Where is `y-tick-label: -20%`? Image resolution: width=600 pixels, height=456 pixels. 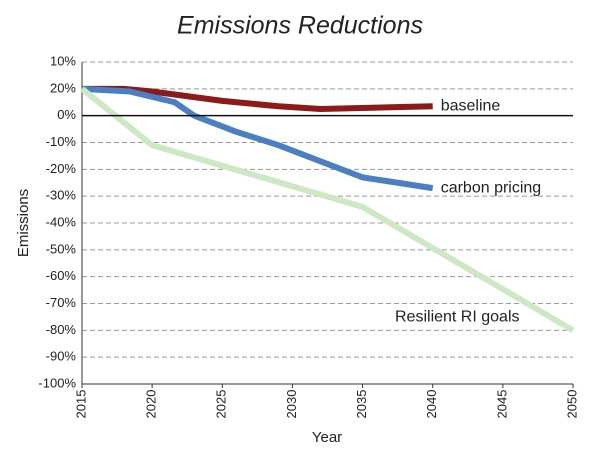
y-tick-label: -20% is located at coordinates (61, 168).